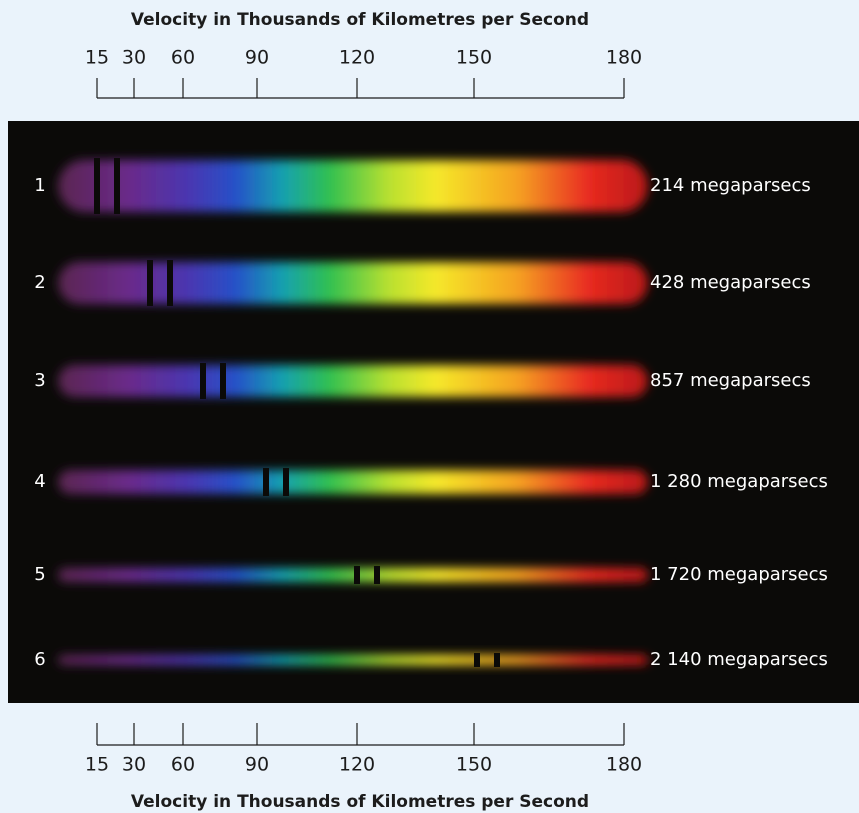 The width and height of the screenshot is (859, 813). Describe the element at coordinates (624, 58) in the screenshot. I see `top-tick-label: 180` at that location.